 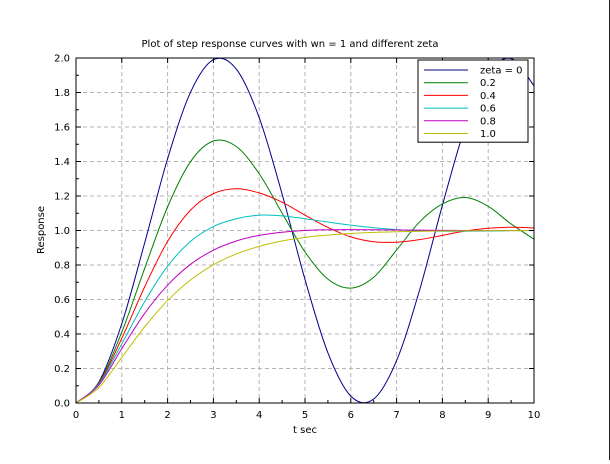 I want to click on x-tick-label: 2, so click(x=167, y=415).